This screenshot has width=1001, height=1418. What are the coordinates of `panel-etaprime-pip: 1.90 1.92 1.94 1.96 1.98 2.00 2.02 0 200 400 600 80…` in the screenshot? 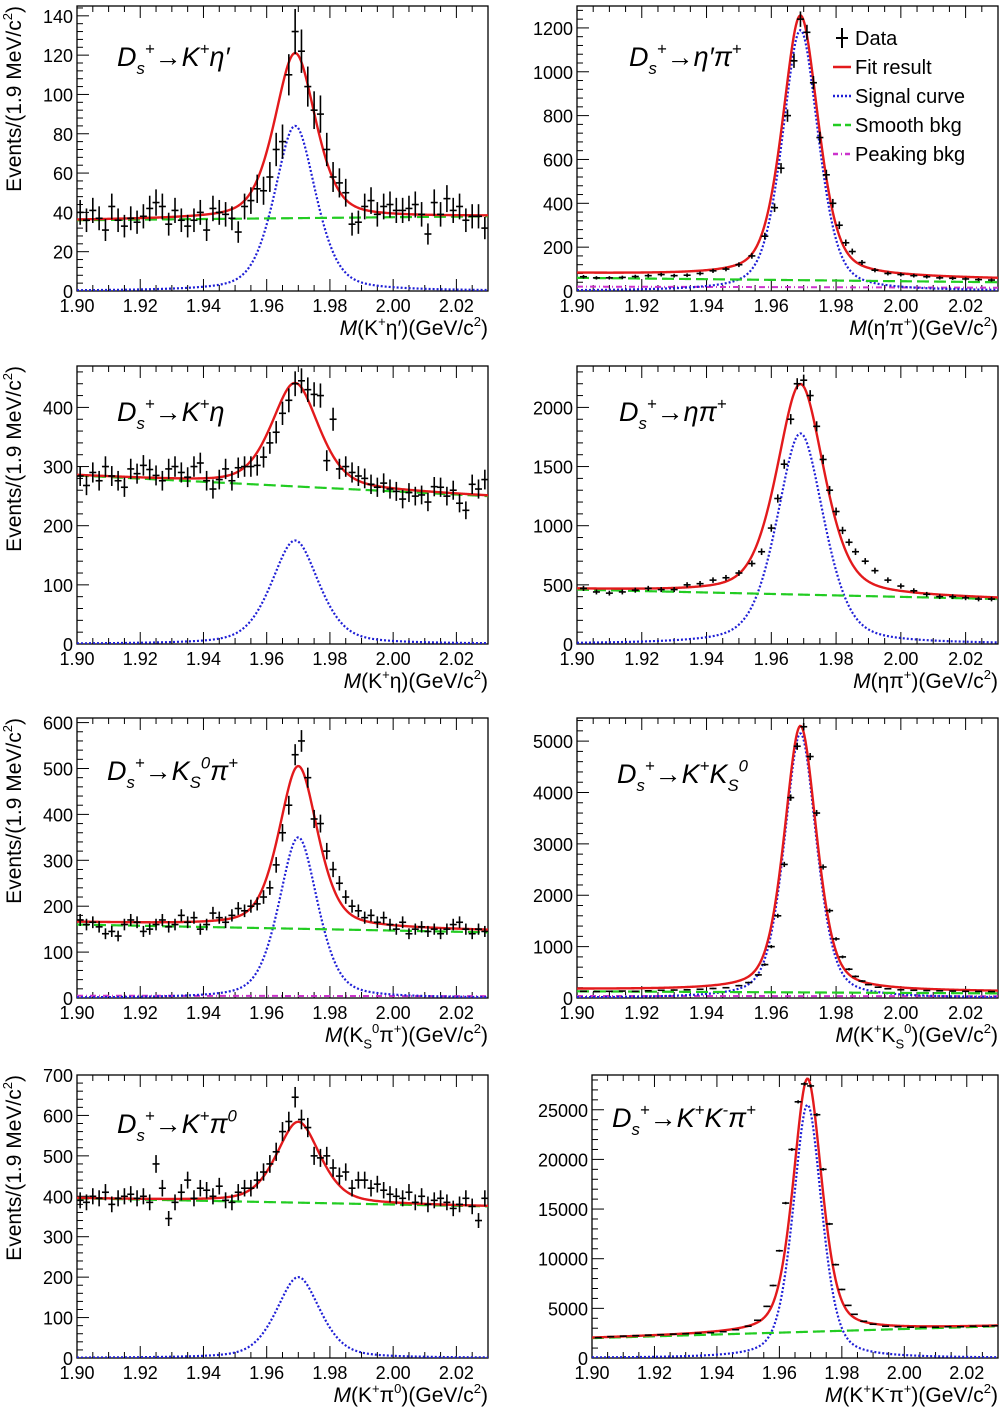 It's located at (766, 172).